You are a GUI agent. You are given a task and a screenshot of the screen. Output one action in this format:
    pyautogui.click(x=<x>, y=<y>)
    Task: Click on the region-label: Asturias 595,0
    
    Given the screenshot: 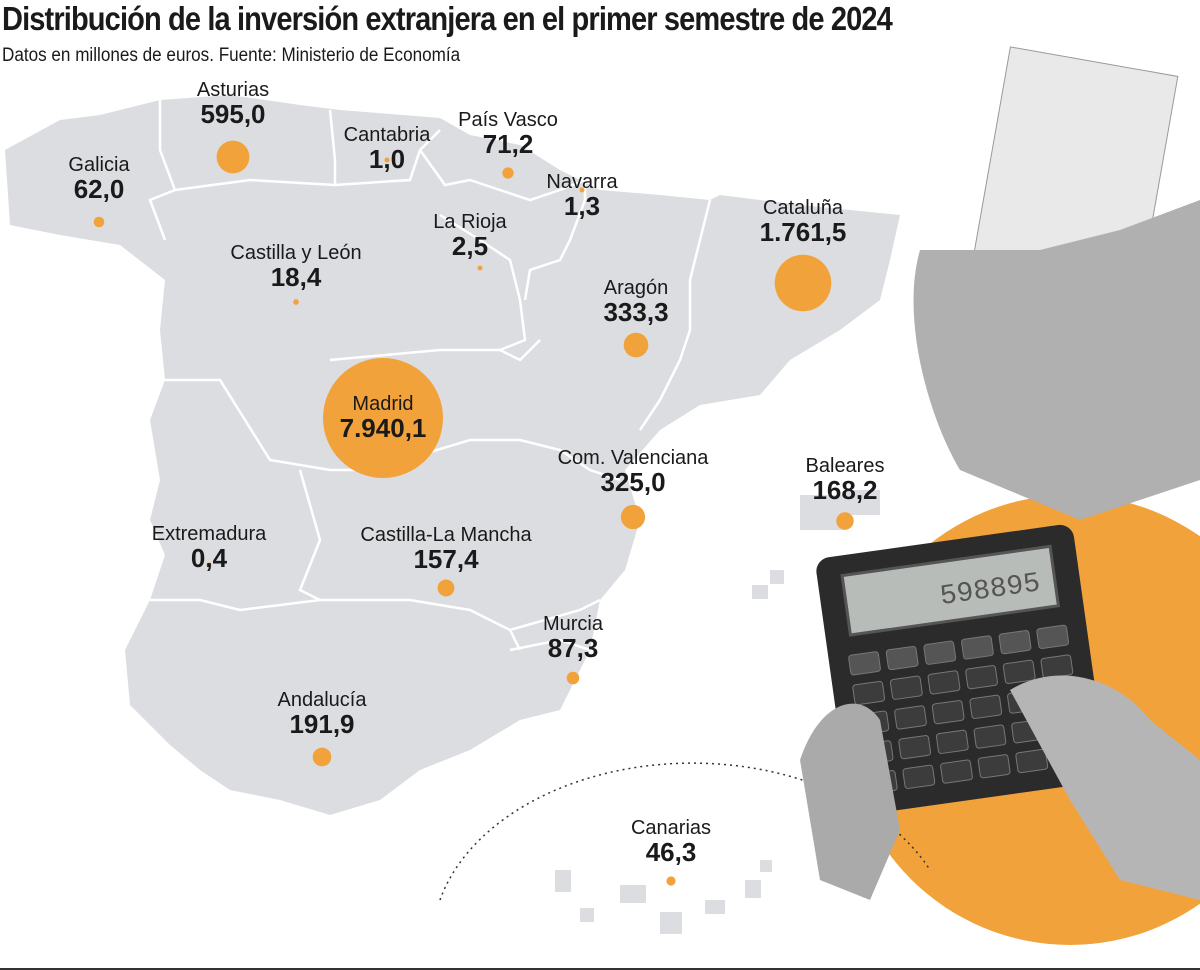 What is the action you would take?
    pyautogui.click(x=233, y=104)
    